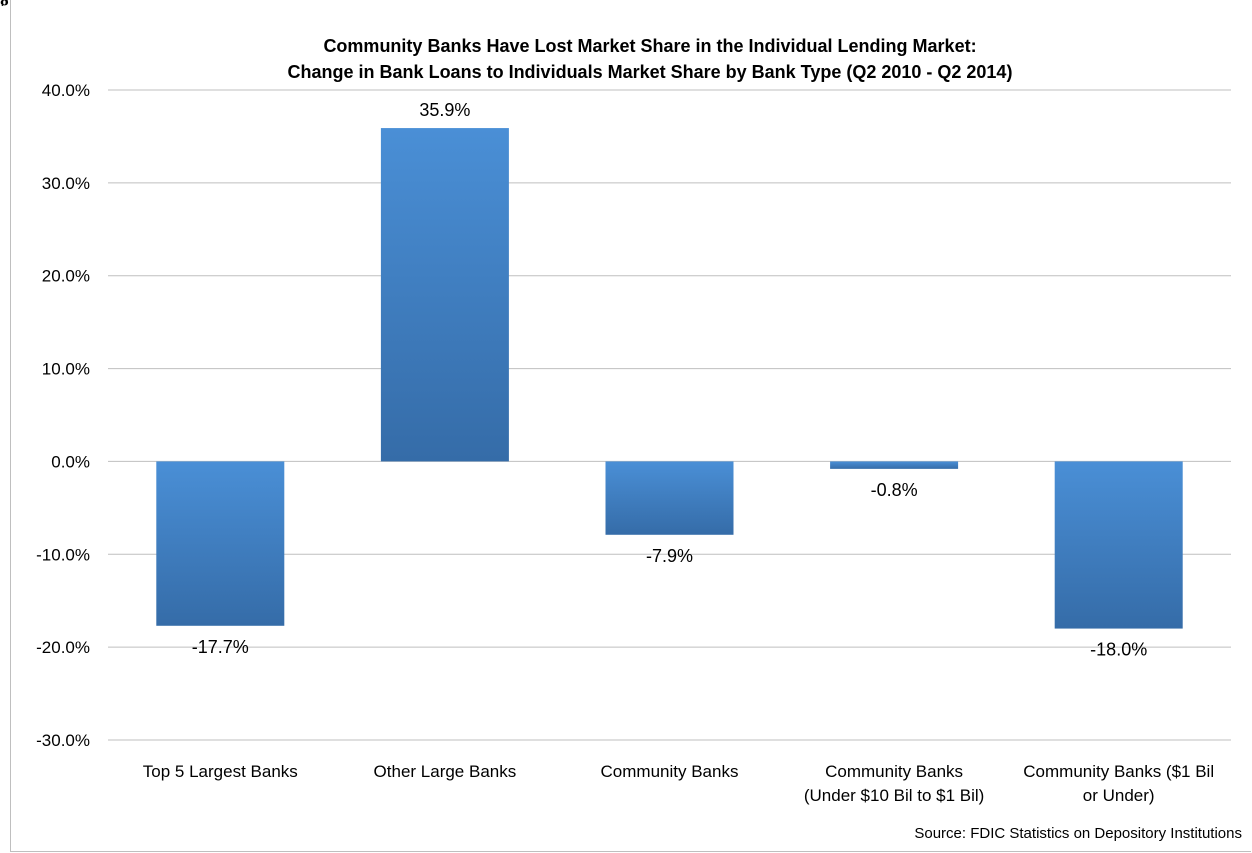 This screenshot has height=853, width=1252. What do you see at coordinates (894, 490) in the screenshot?
I see `data-label: -0.8%` at bounding box center [894, 490].